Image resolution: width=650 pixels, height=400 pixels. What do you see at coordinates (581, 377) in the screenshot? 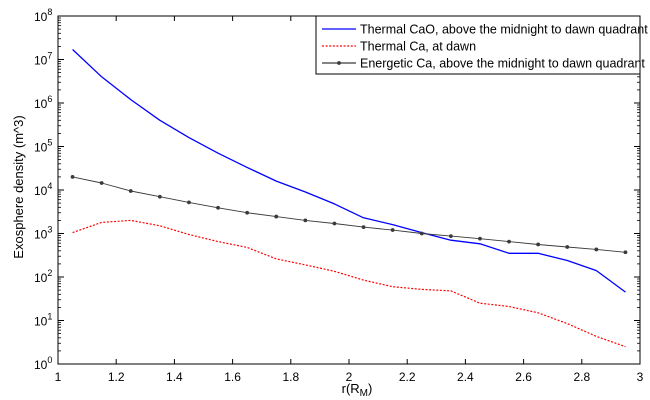
I see `x-tick-label: 2.8` at bounding box center [581, 377].